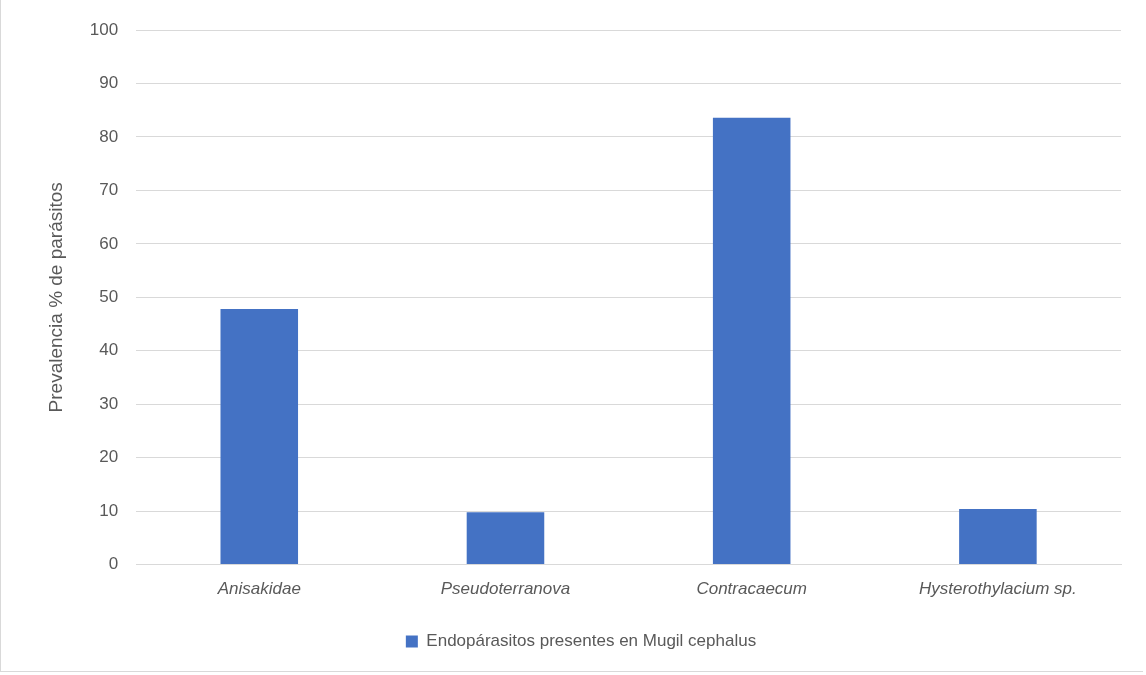 Image resolution: width=1146 pixels, height=675 pixels. I want to click on y-tick-label: 40, so click(109, 350).